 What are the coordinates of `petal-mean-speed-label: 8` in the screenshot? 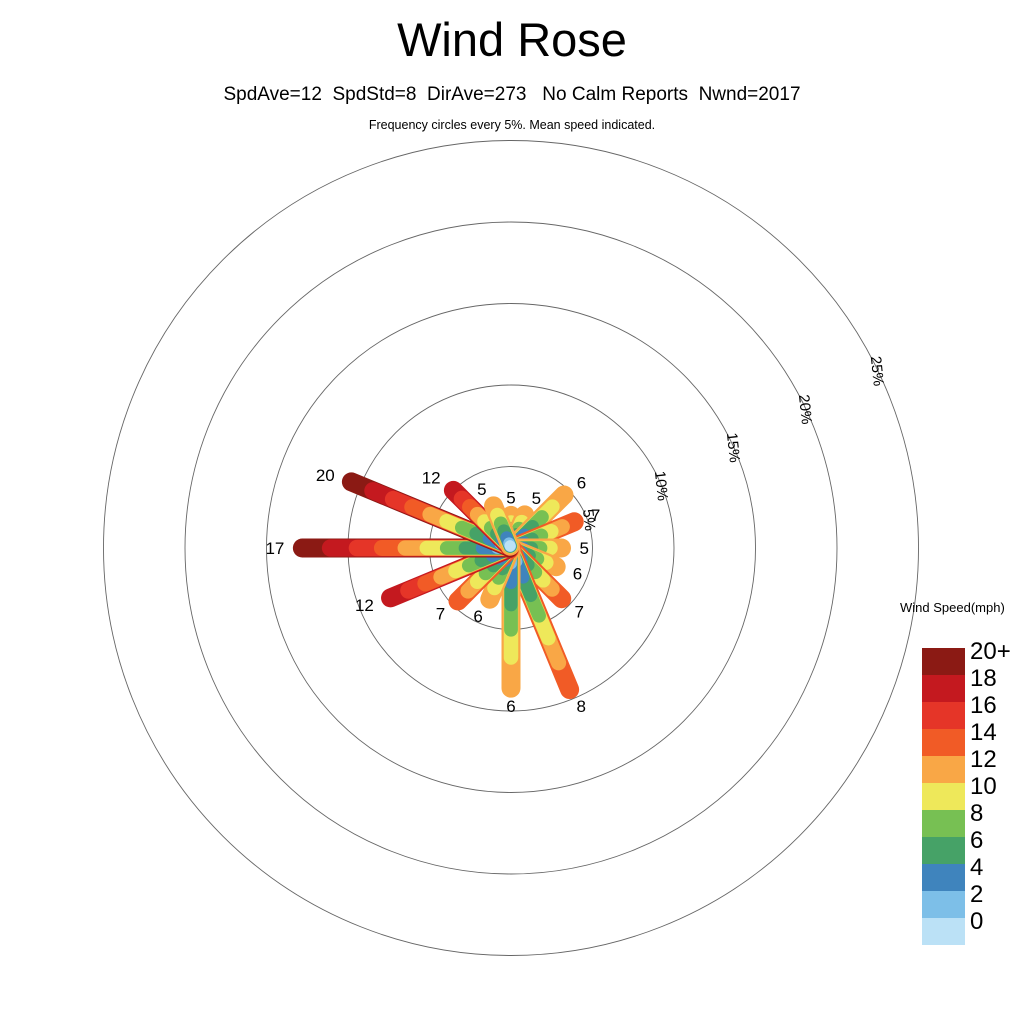 It's located at (581, 706).